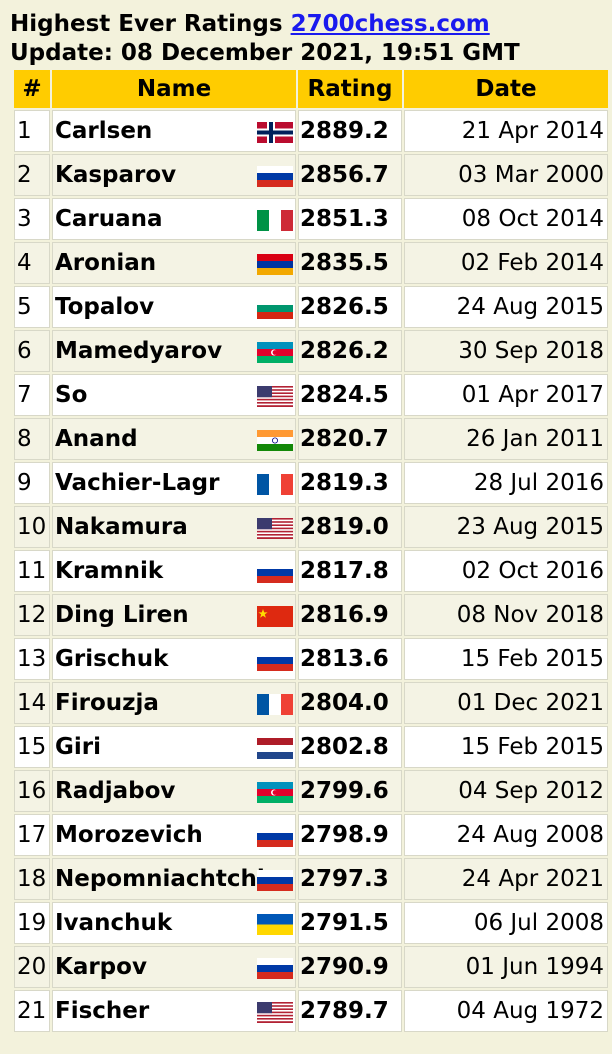 The height and width of the screenshot is (1054, 612). I want to click on date-cell: 08 Oct 2014, so click(506, 219).